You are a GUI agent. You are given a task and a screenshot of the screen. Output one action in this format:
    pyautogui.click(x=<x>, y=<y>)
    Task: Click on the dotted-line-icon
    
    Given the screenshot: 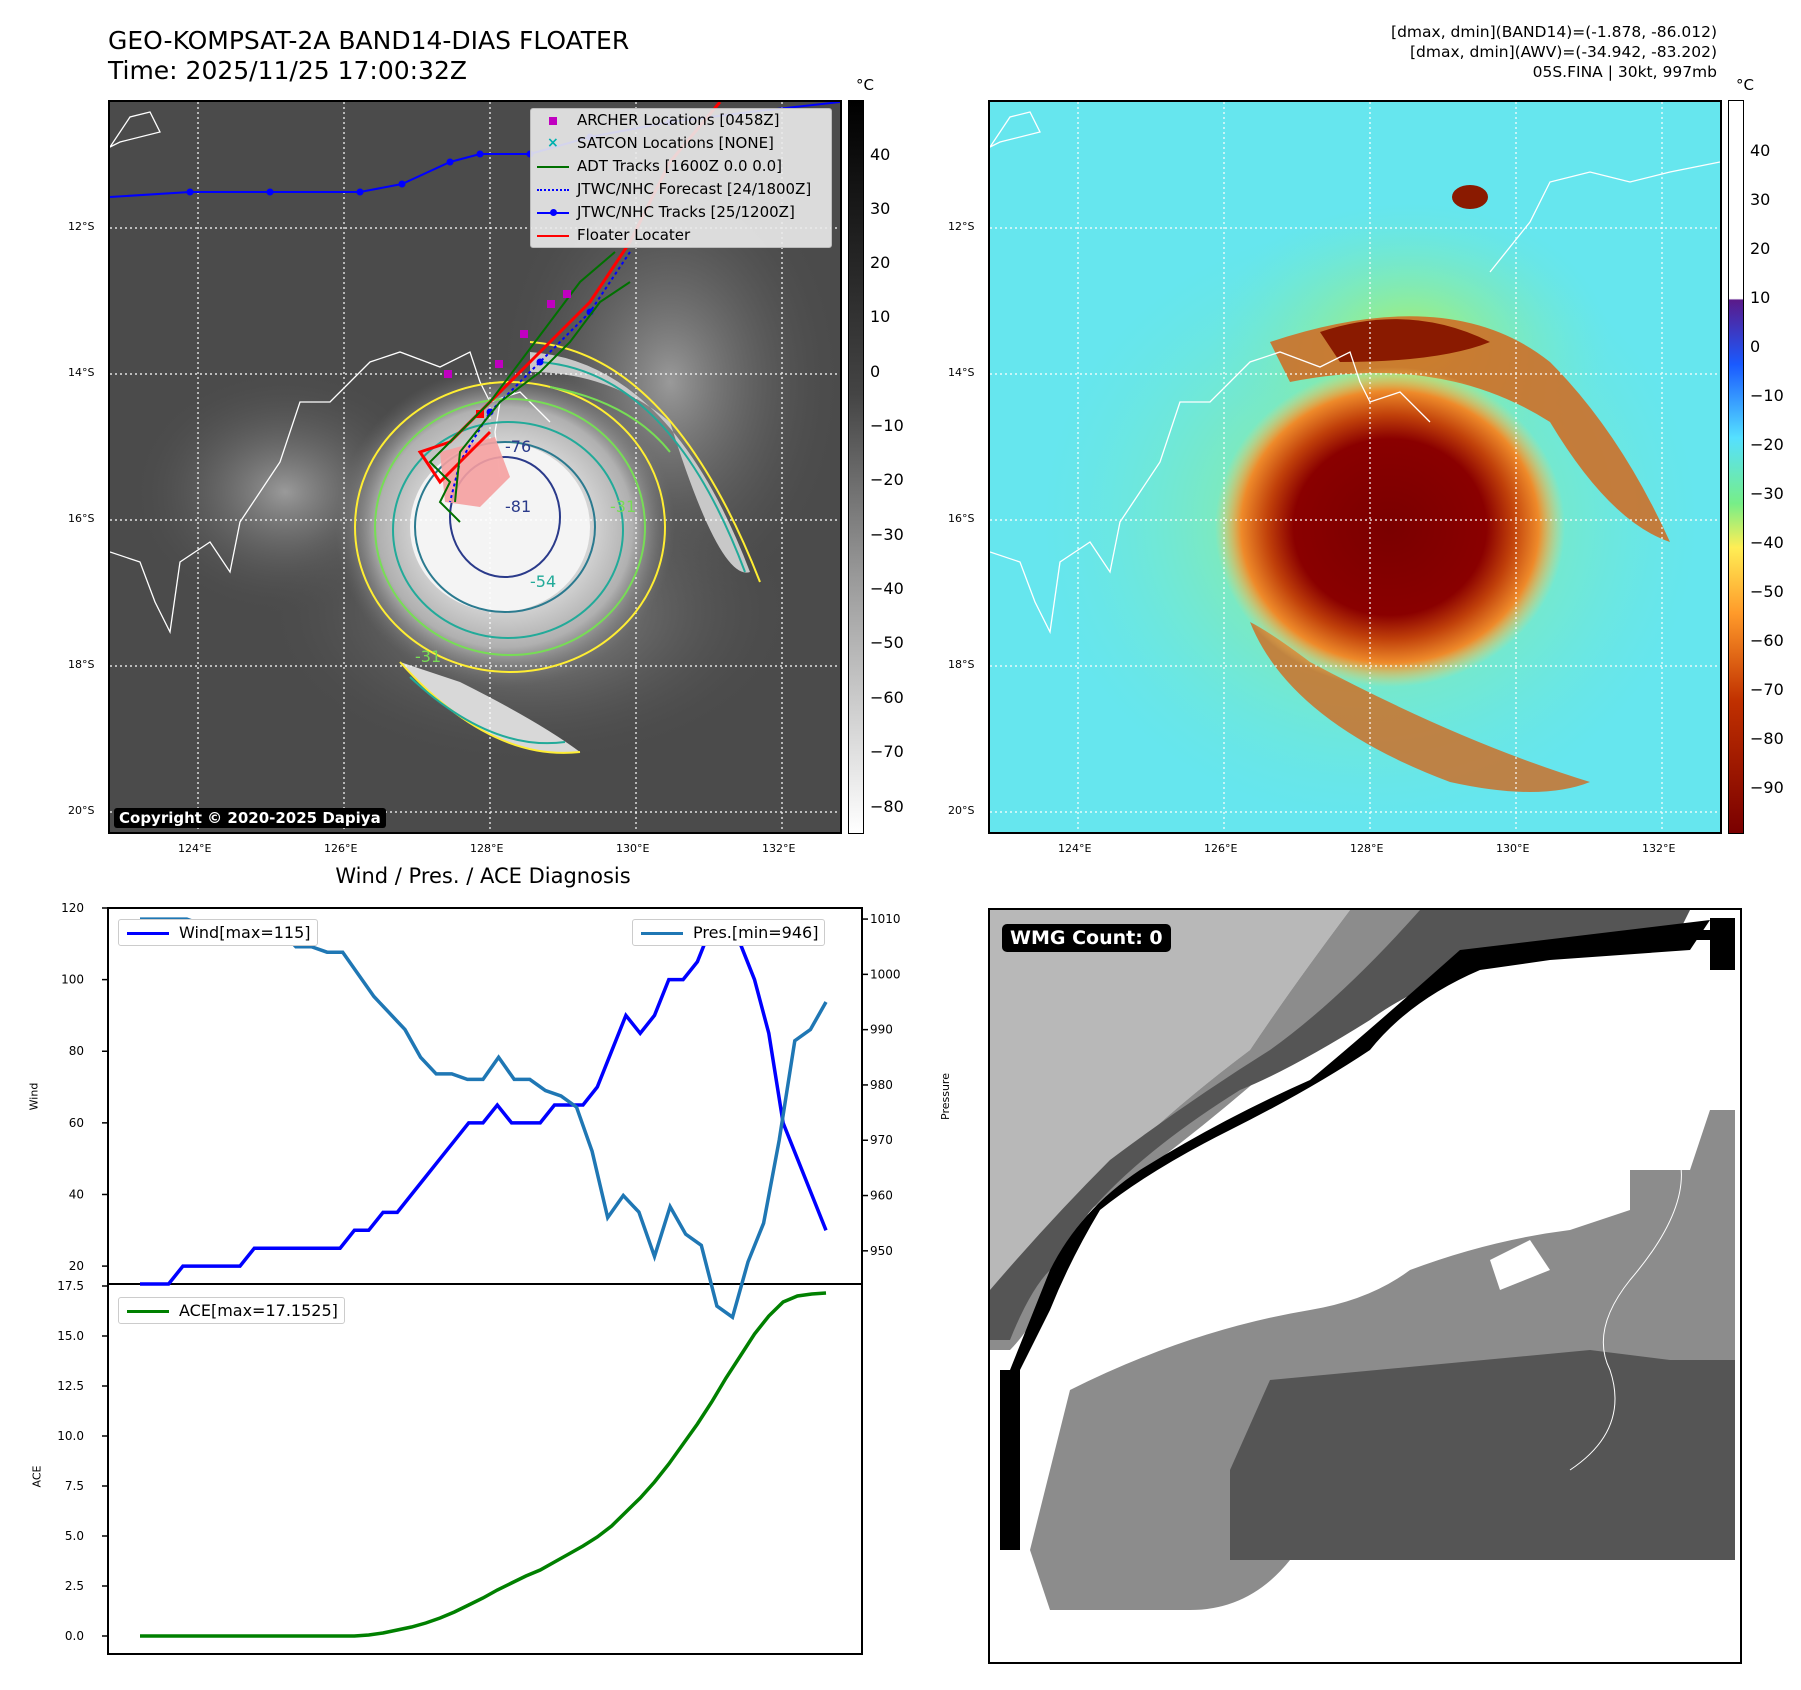 What is the action you would take?
    pyautogui.click(x=553, y=190)
    